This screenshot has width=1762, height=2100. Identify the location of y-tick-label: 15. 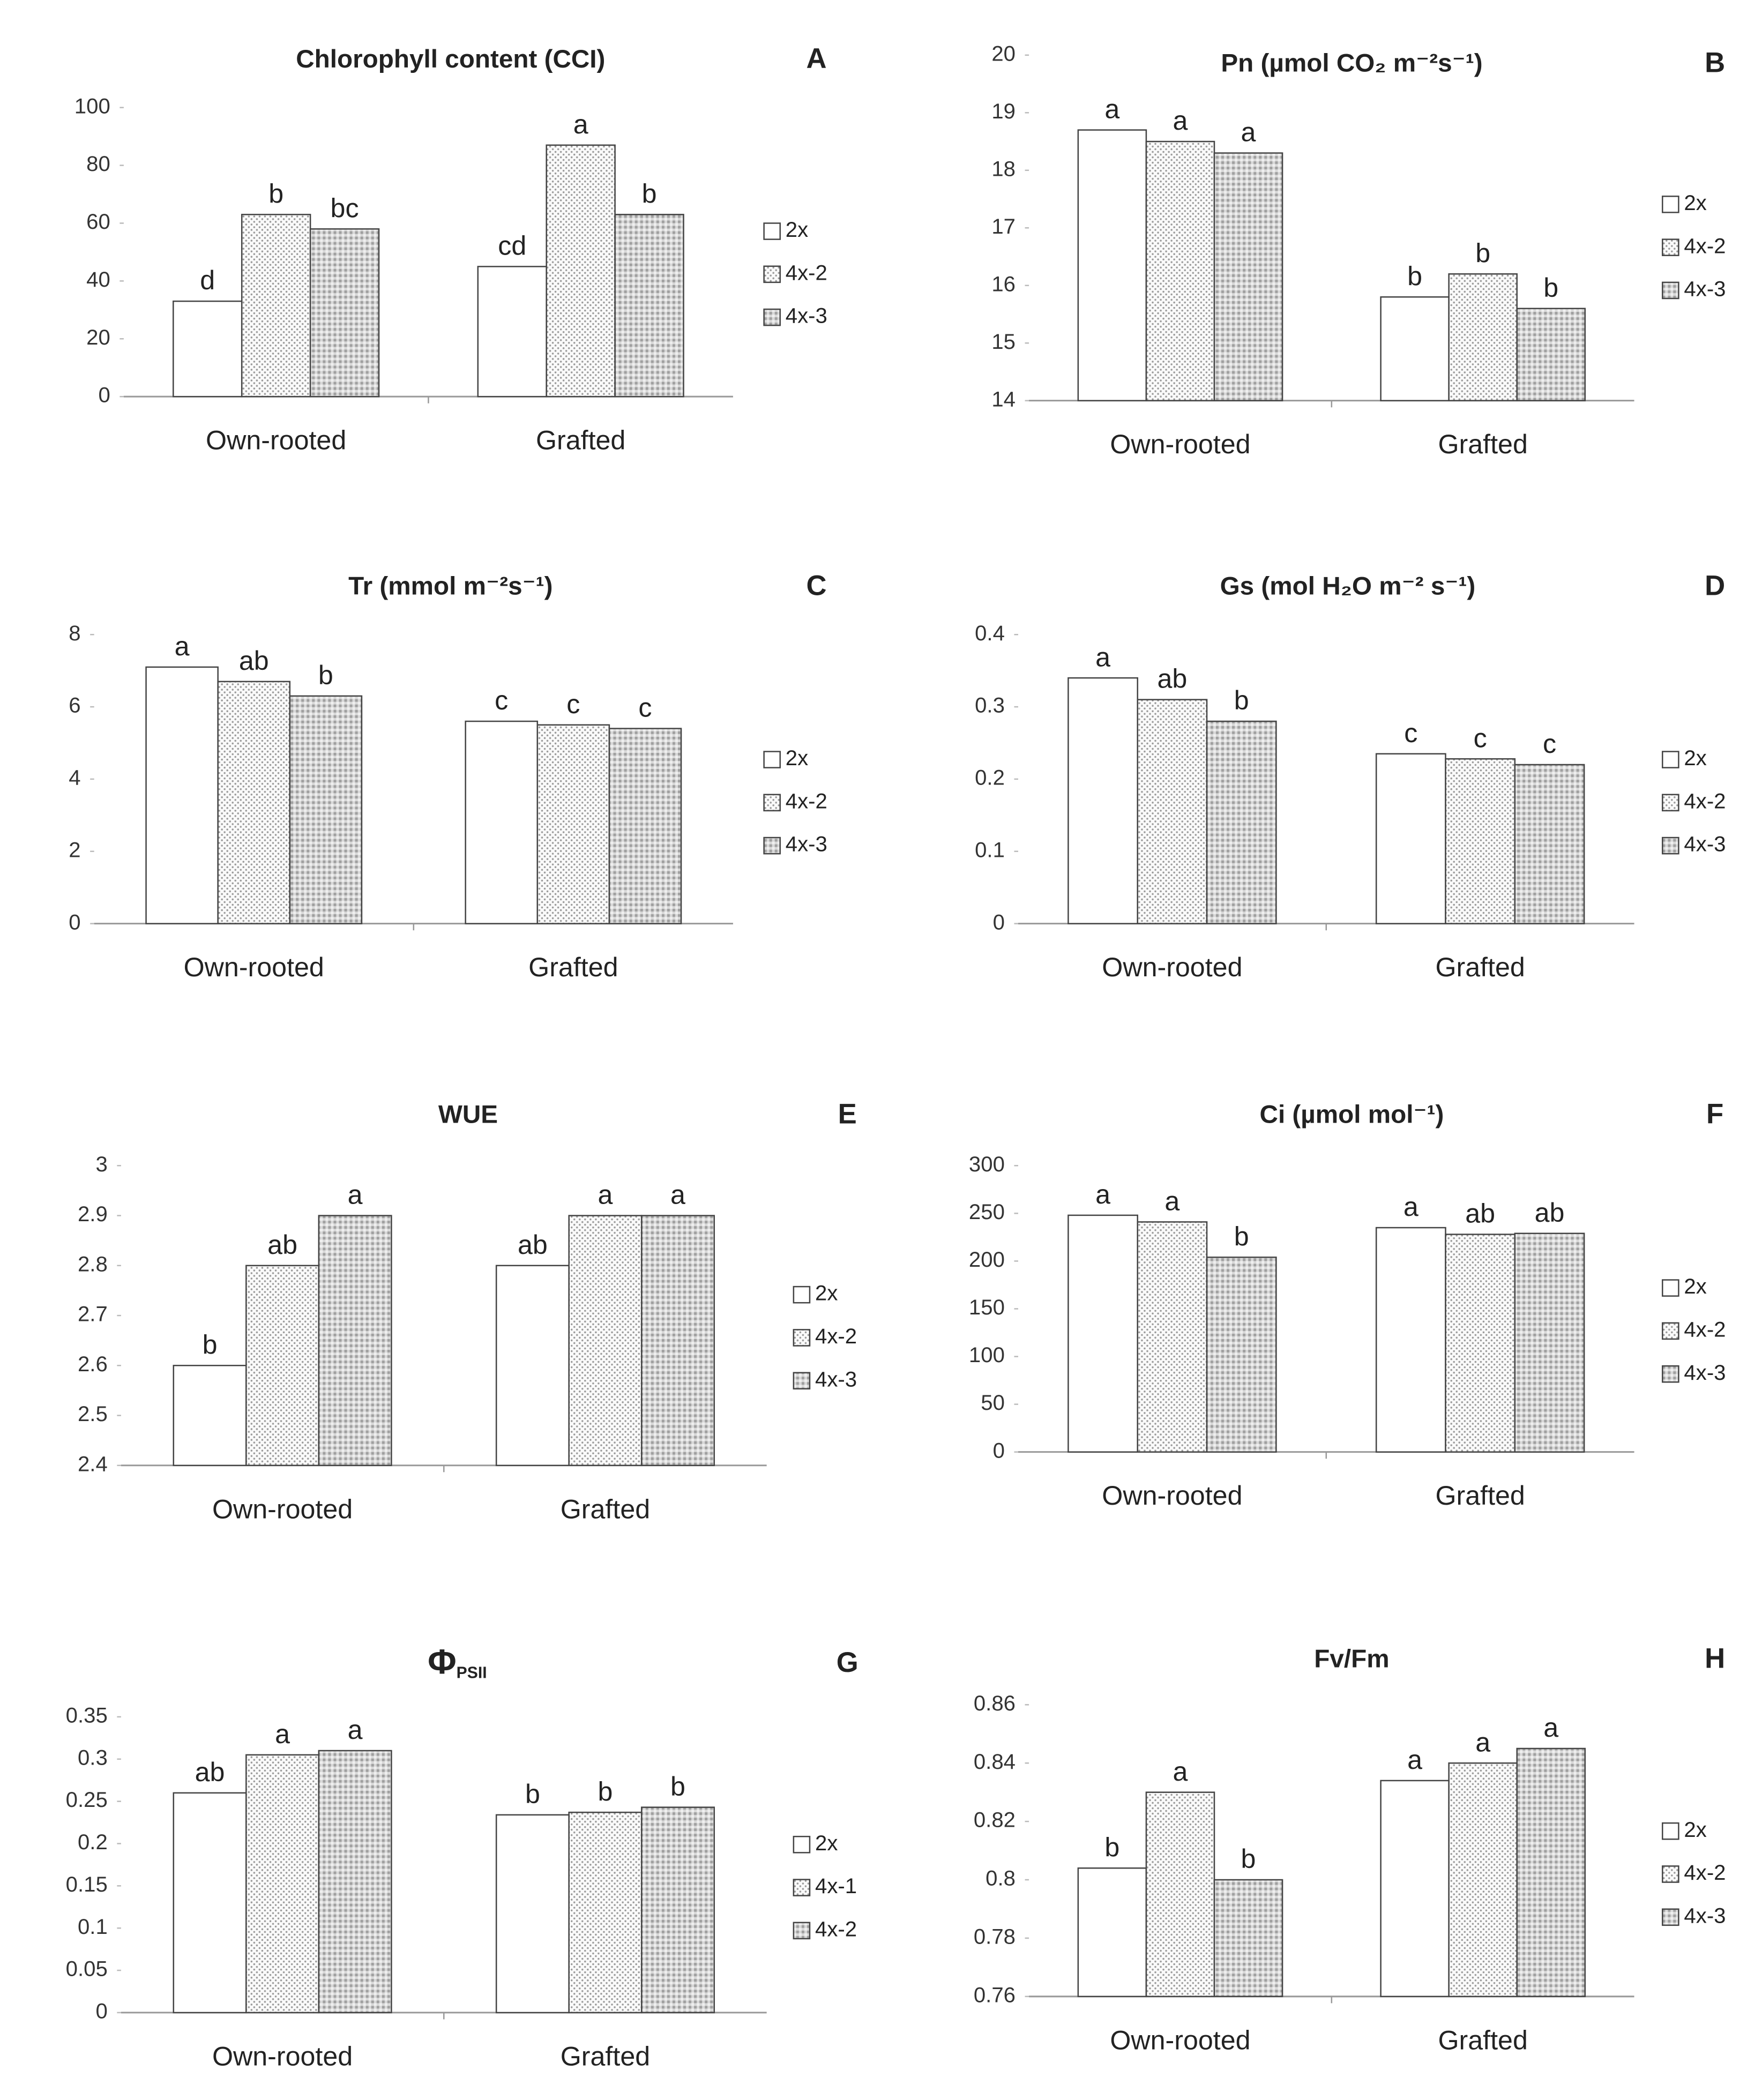
(1004, 342).